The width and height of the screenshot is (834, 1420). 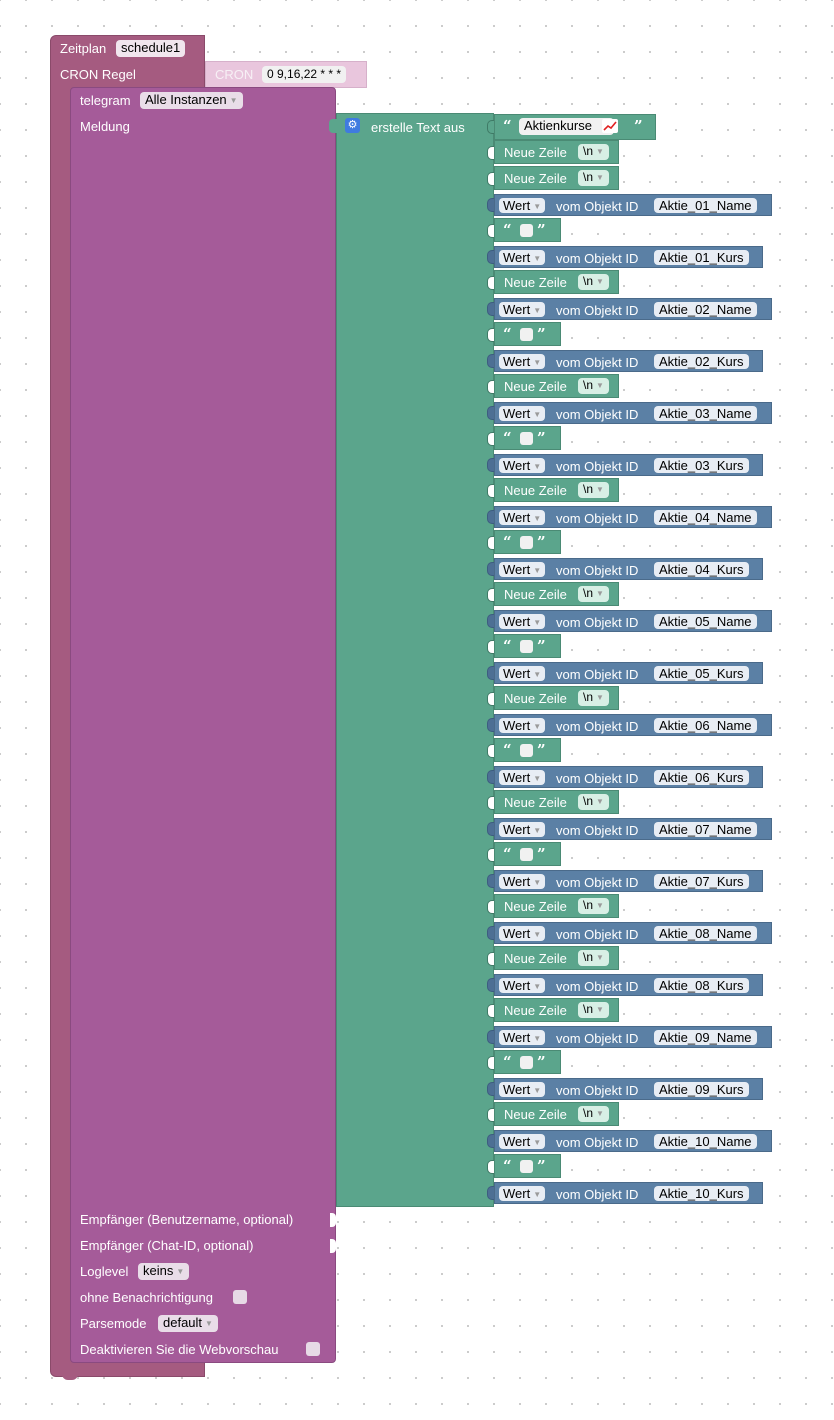 What do you see at coordinates (507, 750) in the screenshot?
I see `open-quote-icon: “` at bounding box center [507, 750].